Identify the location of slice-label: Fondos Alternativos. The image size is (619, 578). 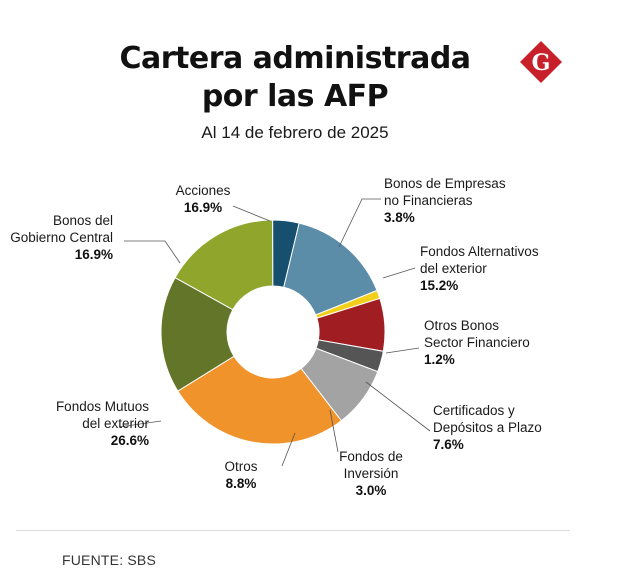
(479, 251).